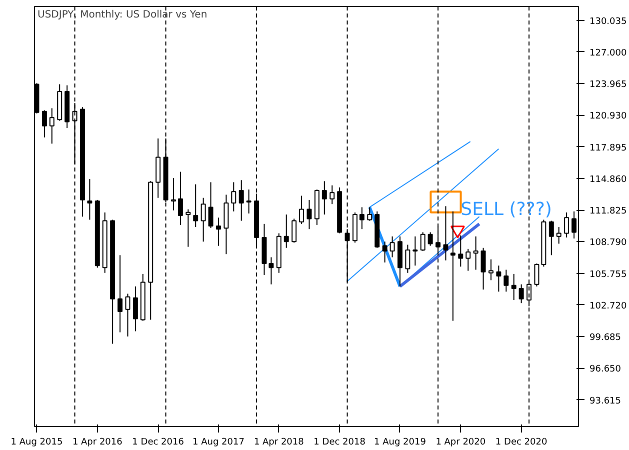 The height and width of the screenshot is (450, 629). Describe the element at coordinates (158, 443) in the screenshot. I see `x-tick-label: 1 Dec 2016` at that location.